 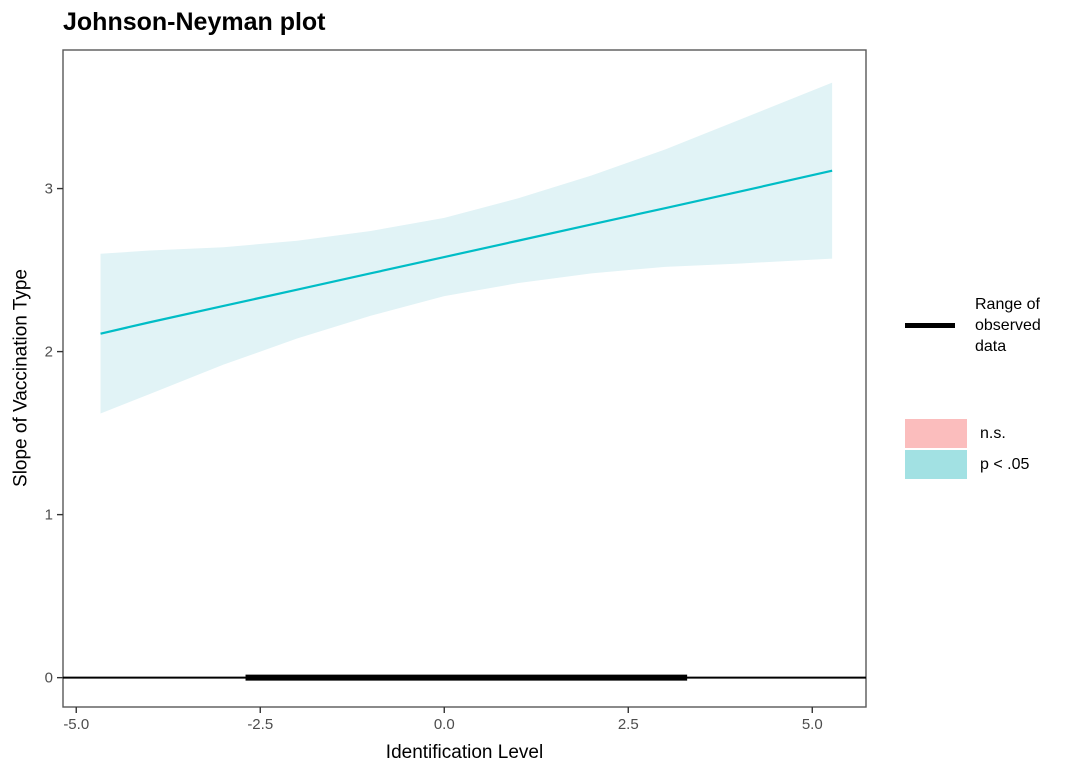 What do you see at coordinates (936, 433) in the screenshot?
I see `ns-fill-swatch` at bounding box center [936, 433].